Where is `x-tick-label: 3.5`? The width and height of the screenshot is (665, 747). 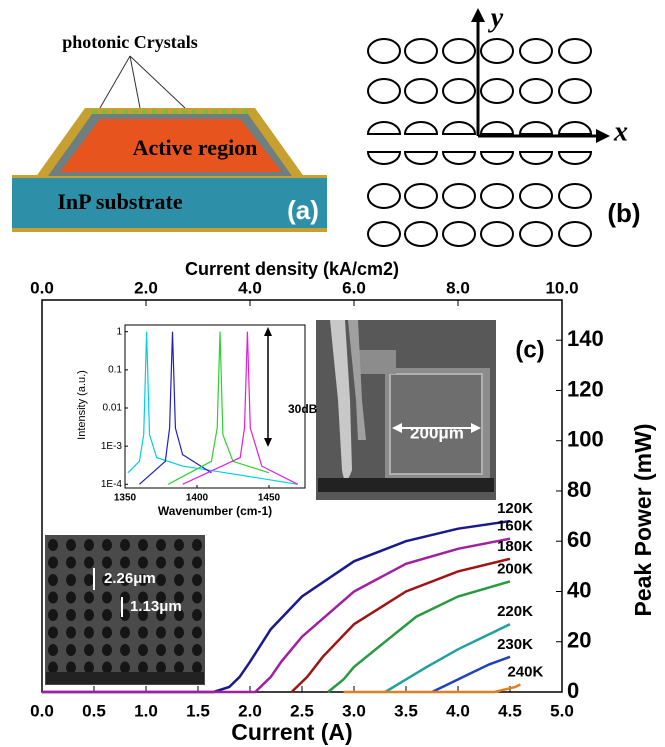
x-tick-label: 3.5 is located at coordinates (406, 710).